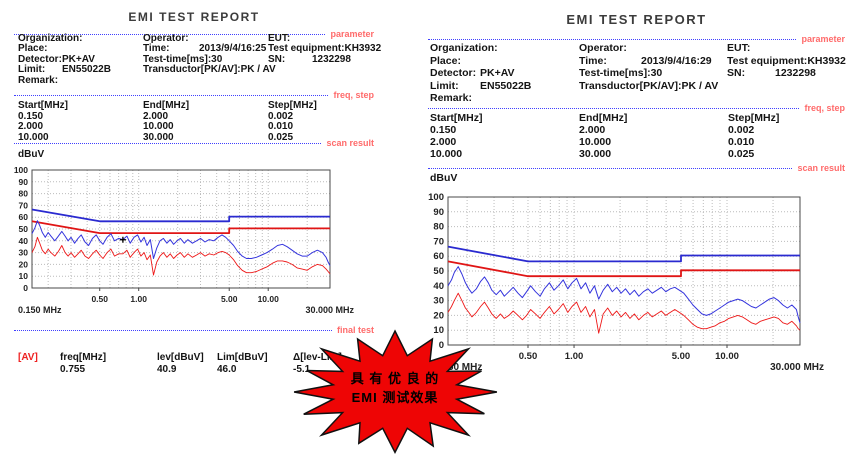  Describe the element at coordinates (281, 127) in the screenshot. I see `cell: 0.010` at that location.